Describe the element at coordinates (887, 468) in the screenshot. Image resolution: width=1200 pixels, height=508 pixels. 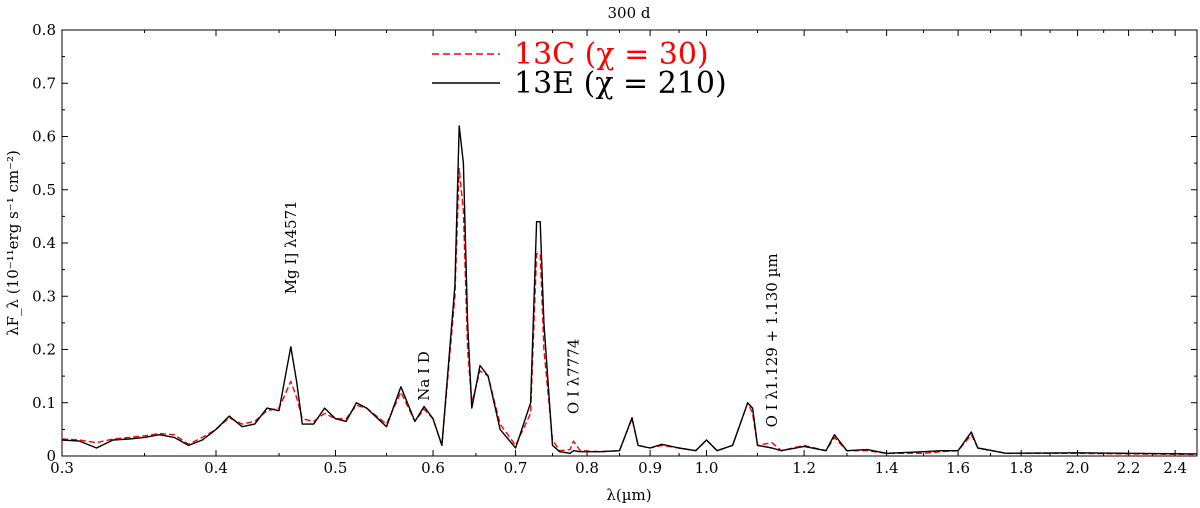
I see `x-tick-label-9: 1.4` at that location.